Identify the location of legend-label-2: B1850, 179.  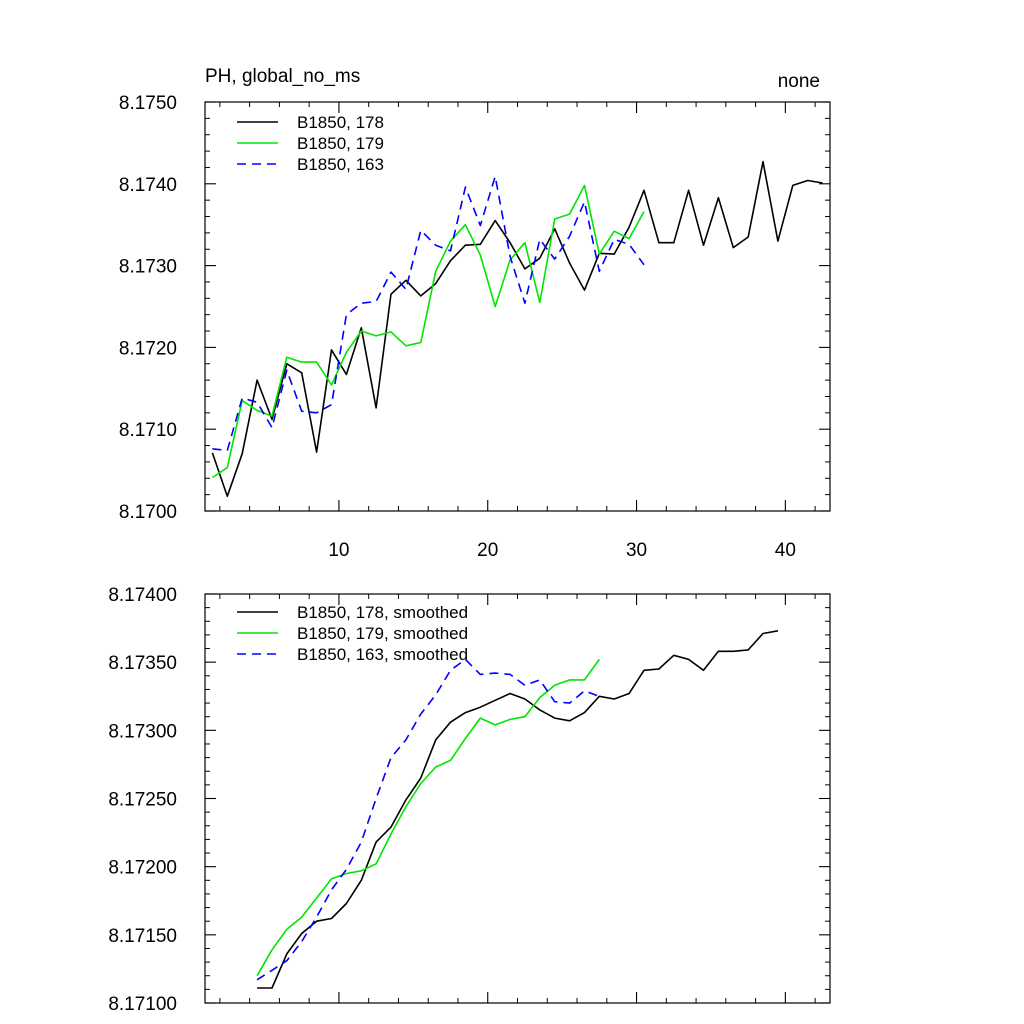
(340, 143).